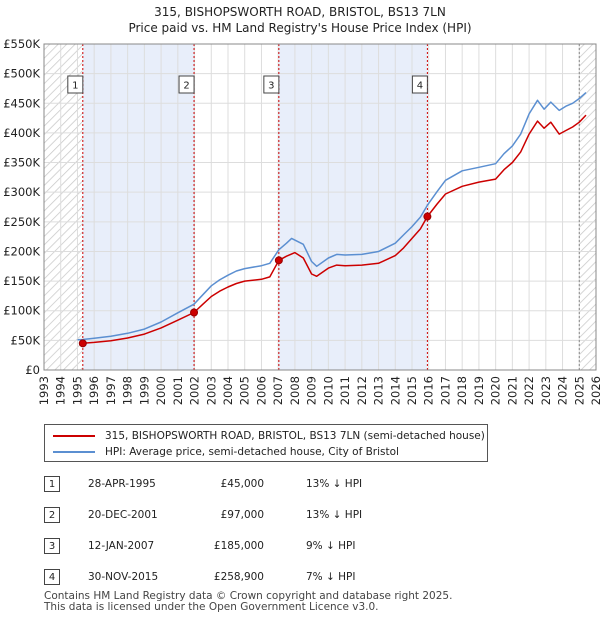  What do you see at coordinates (21, 222) in the screenshot?
I see `y-tick-label: £250K` at bounding box center [21, 222].